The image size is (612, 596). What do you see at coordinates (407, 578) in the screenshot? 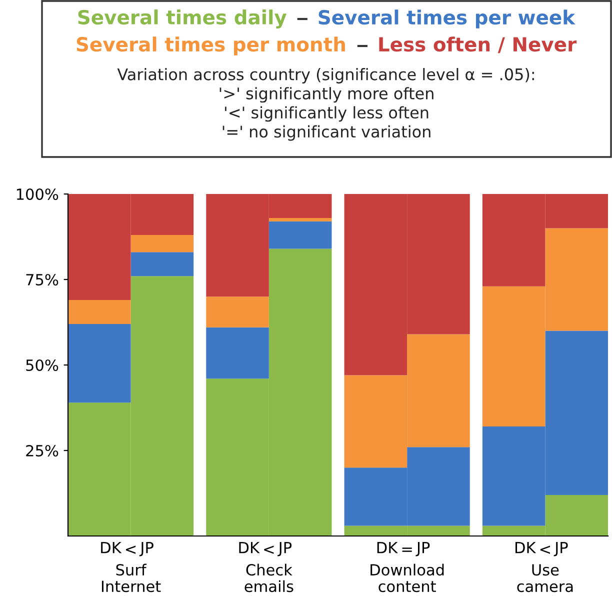
I see `text: Download content` at bounding box center [407, 578].